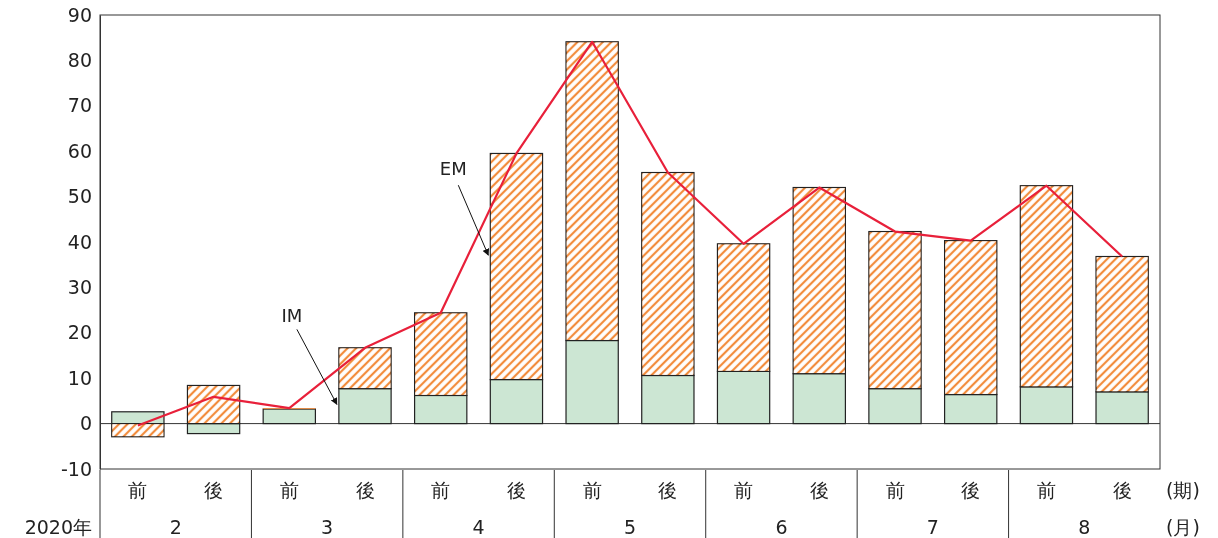 The image size is (1218, 538). What do you see at coordinates (79, 241) in the screenshot?
I see `y-tick-label: 40` at bounding box center [79, 241].